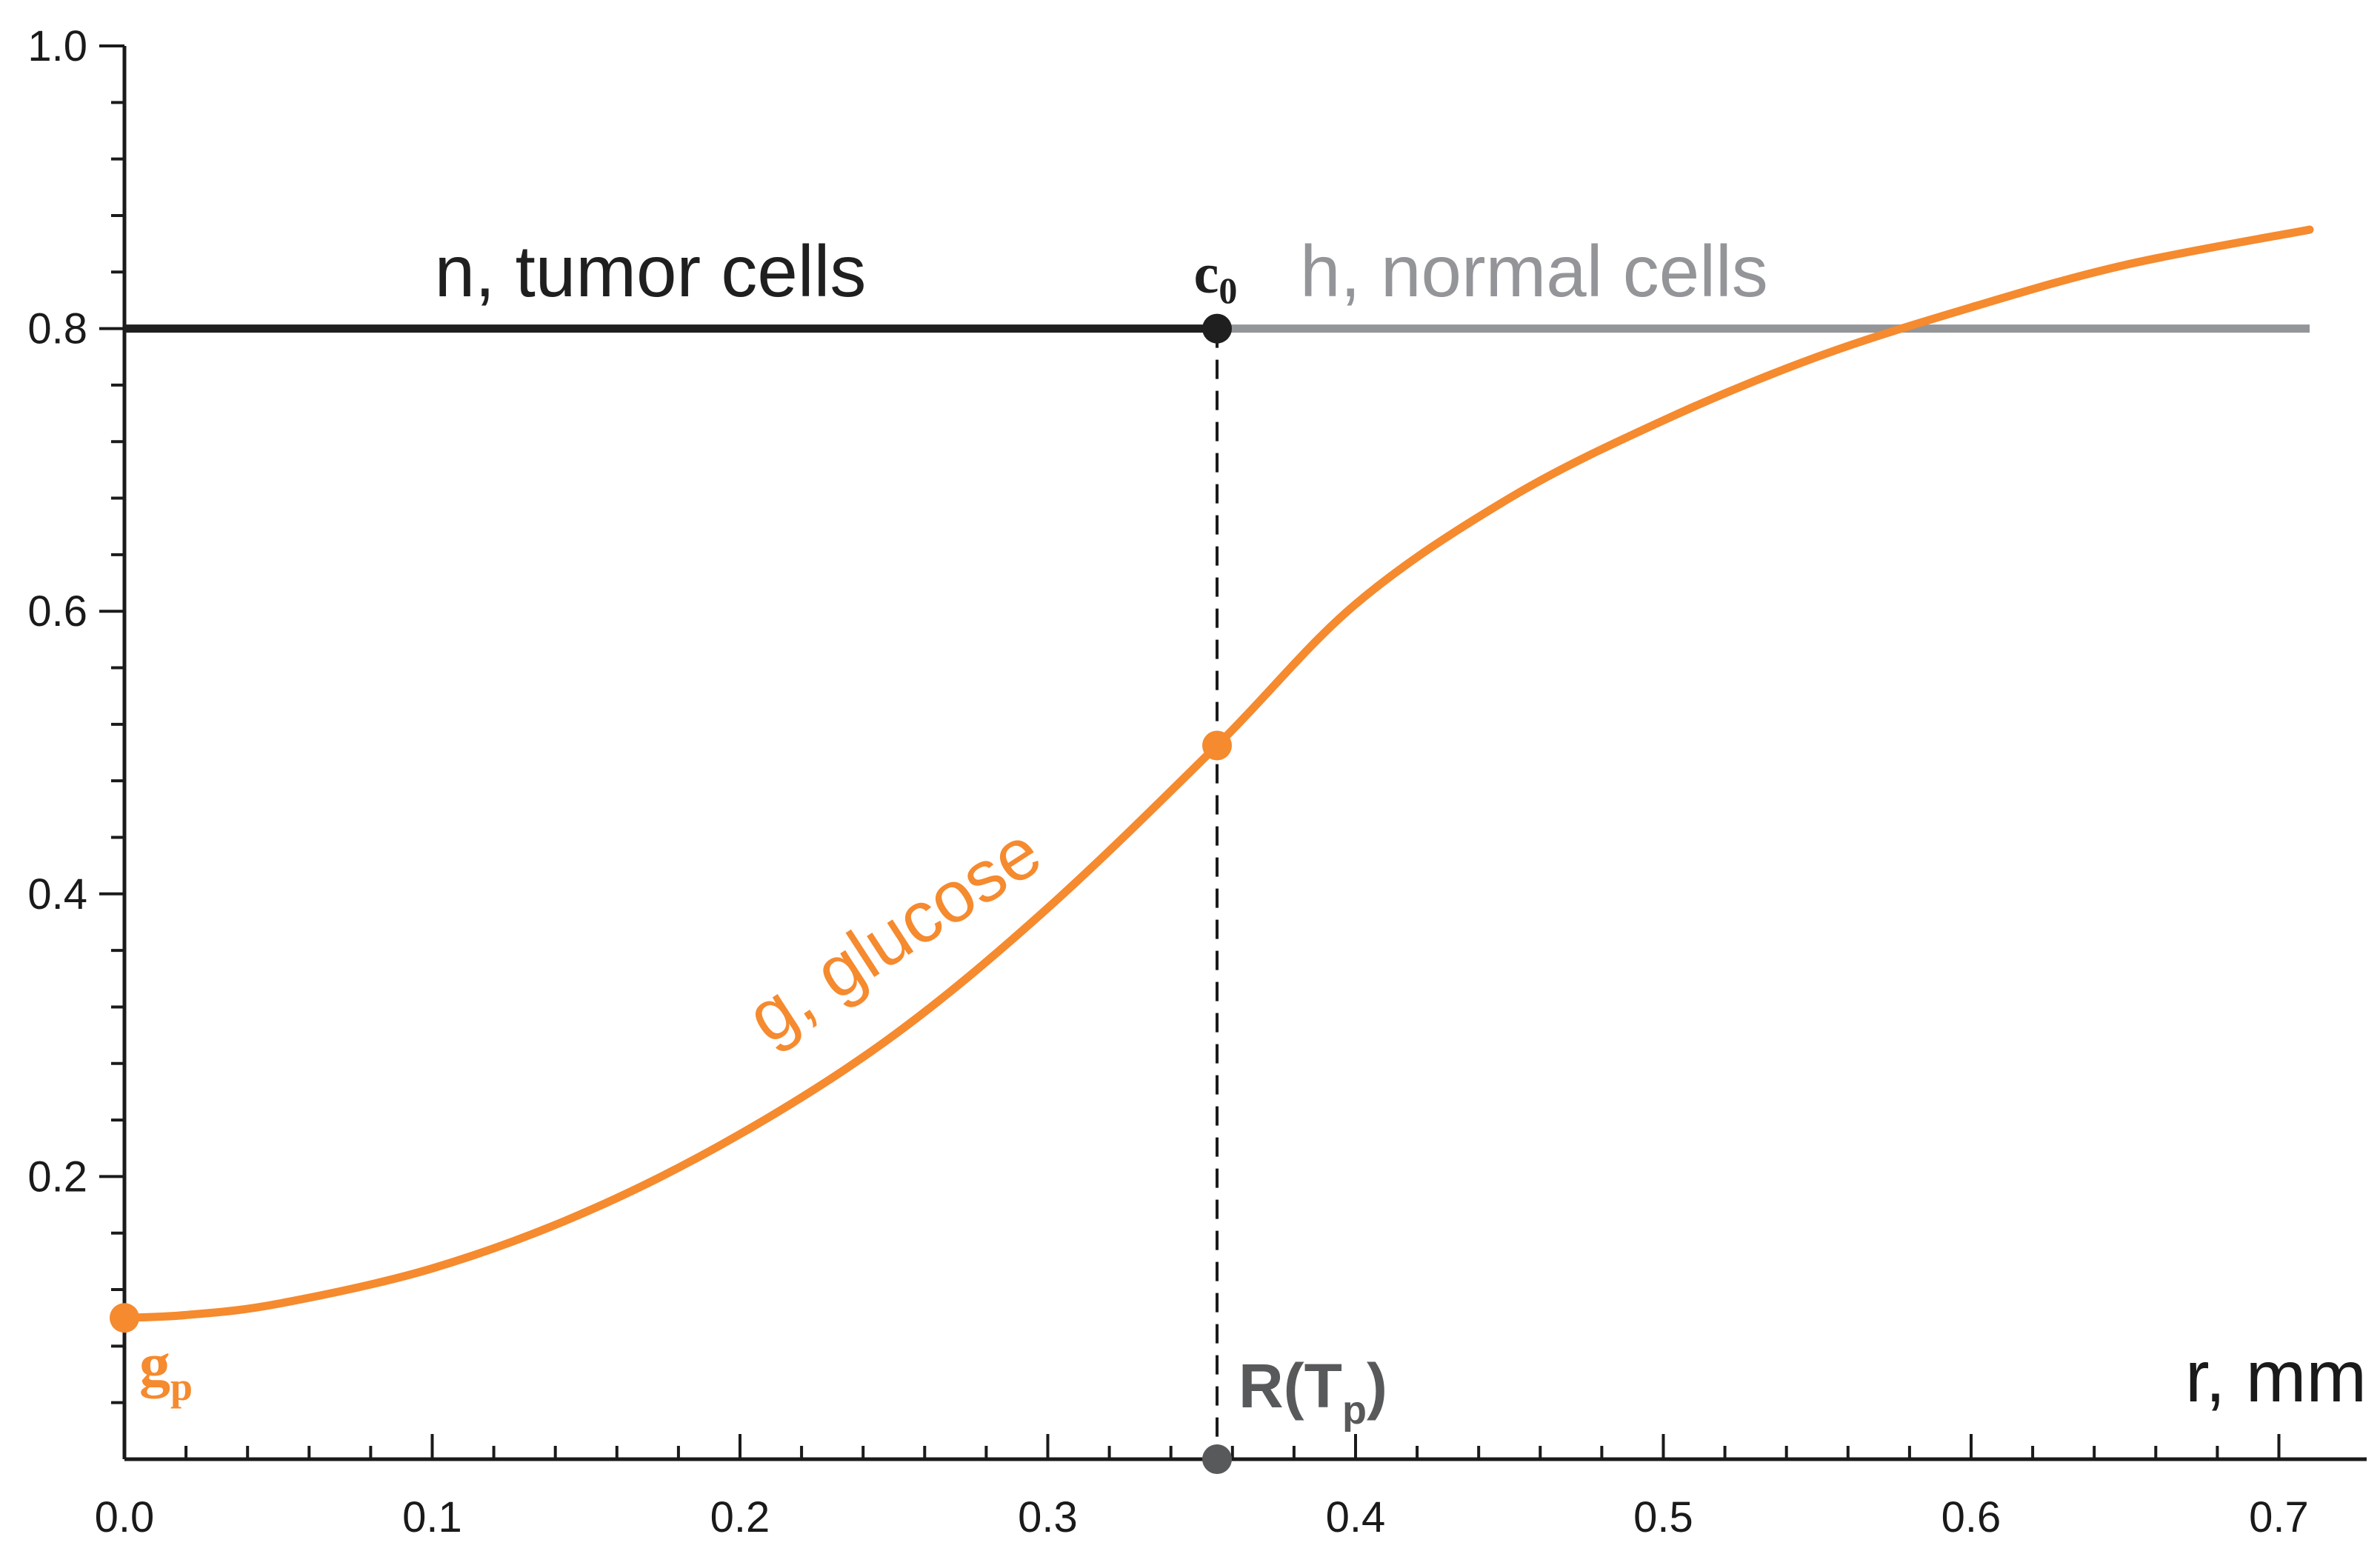 The image size is (2380, 1554). I want to click on x-ticks: 0.0 0.1 0.2 0.3 0.4 0.5 0.6 0.7, so click(1202, 1487).